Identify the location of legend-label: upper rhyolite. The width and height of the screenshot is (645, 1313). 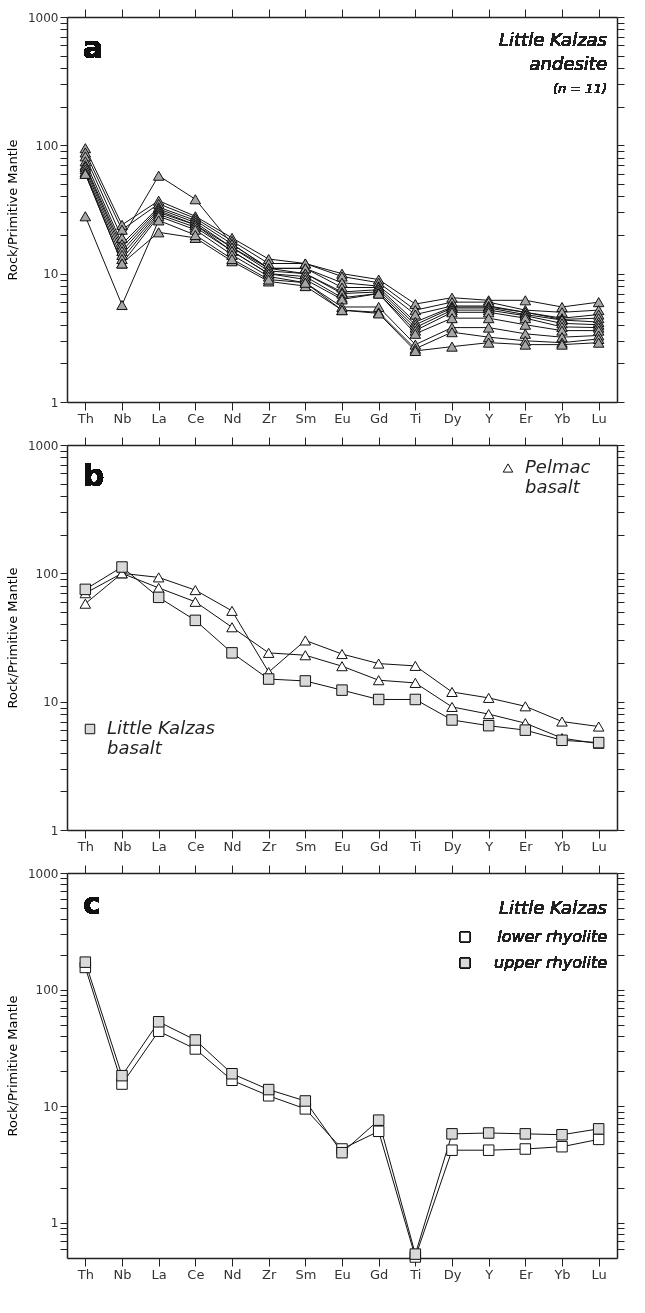
(551, 962).